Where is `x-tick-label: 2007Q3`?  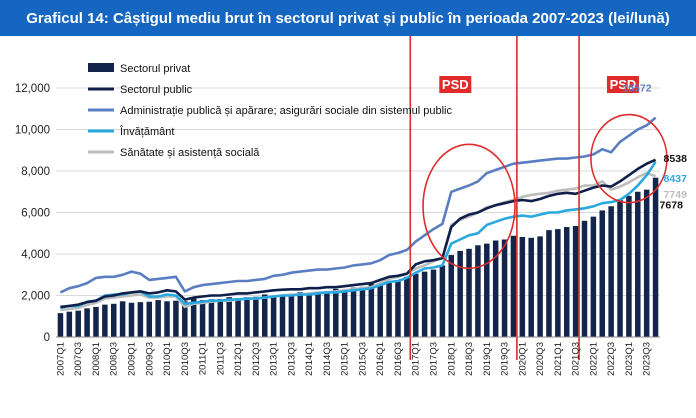 x-tick-label: 2007Q3 is located at coordinates (78, 359).